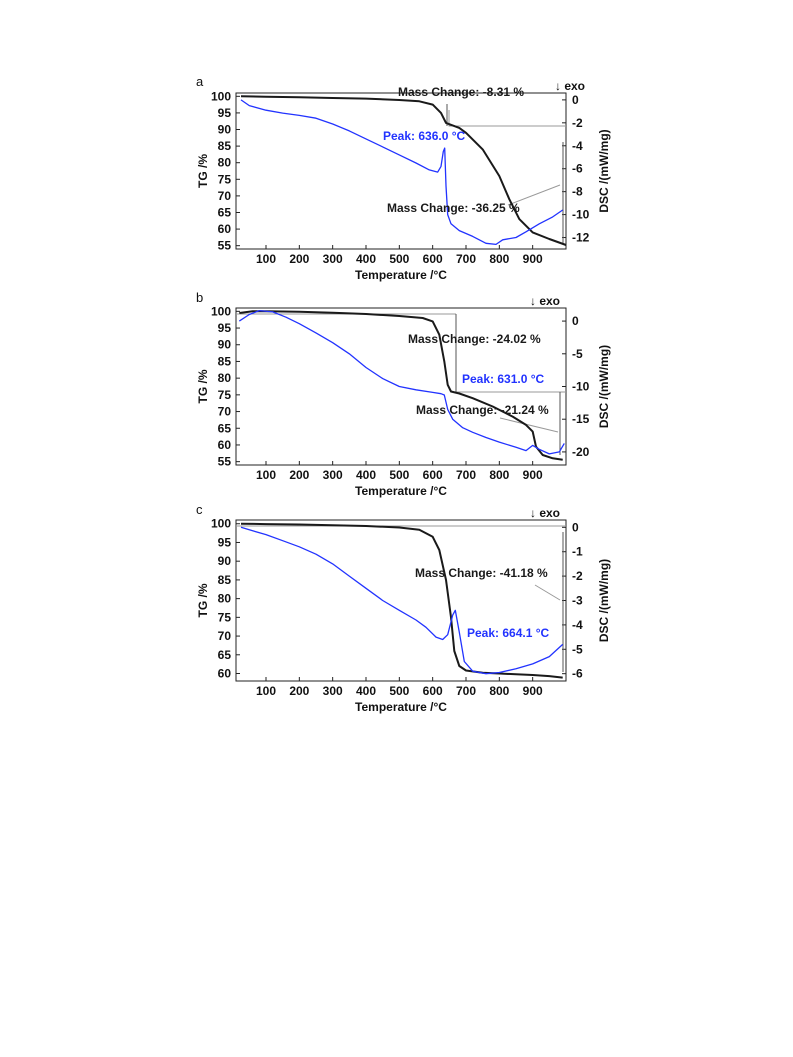  What do you see at coordinates (581, 238) in the screenshot?
I see `y2-tick-label: -12` at bounding box center [581, 238].